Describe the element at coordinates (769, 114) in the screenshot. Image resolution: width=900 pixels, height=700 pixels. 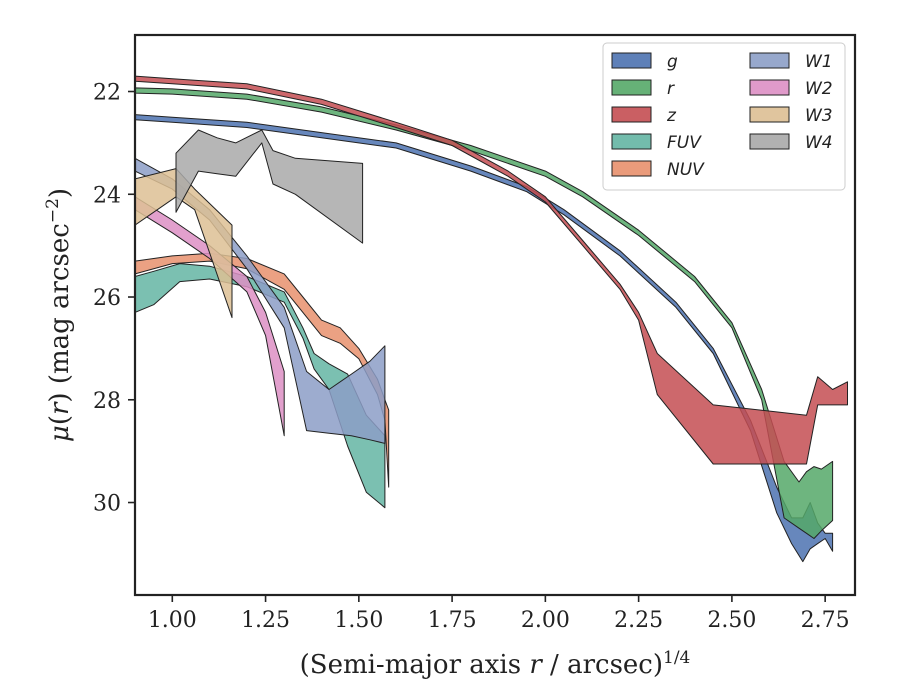
I see `legend-swatch-w3` at that location.